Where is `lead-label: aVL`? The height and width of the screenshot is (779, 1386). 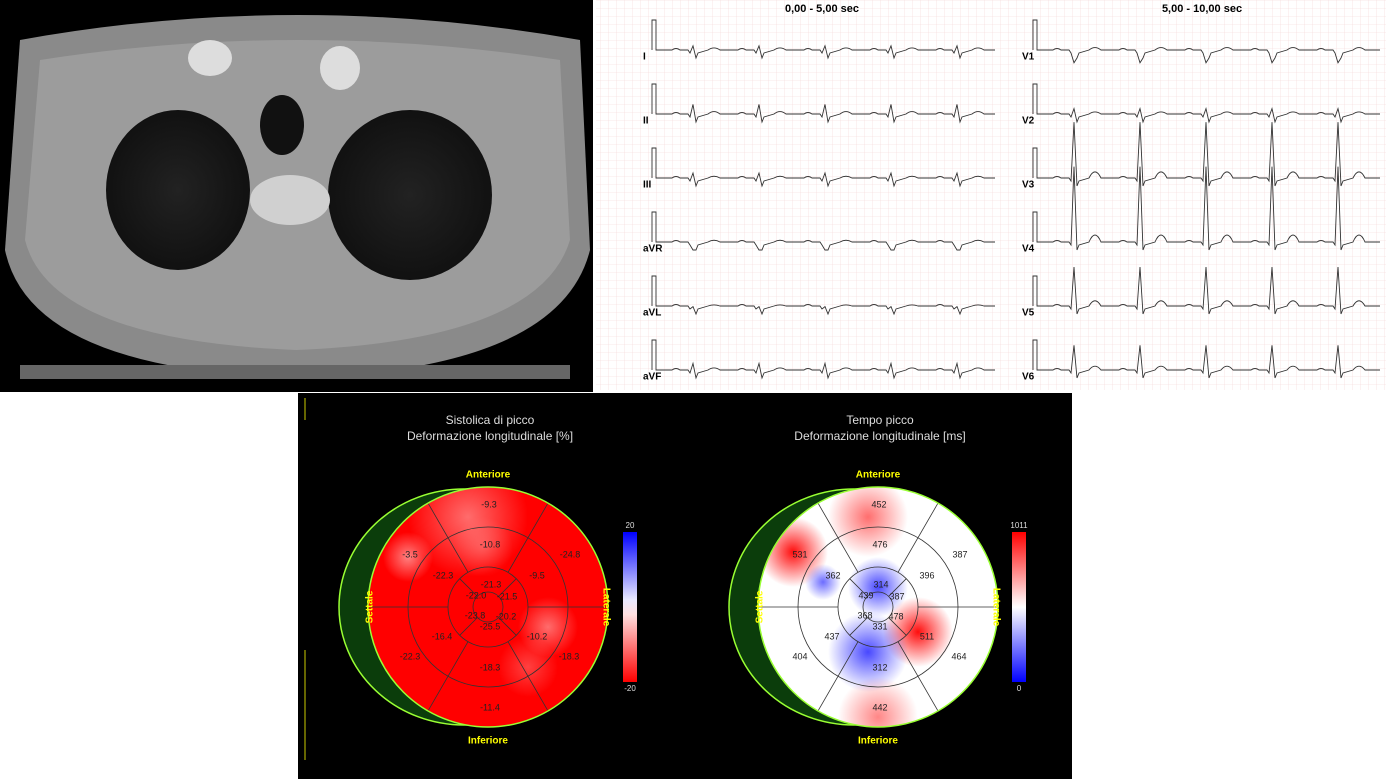
lead-label: aVL is located at coordinates (652, 313).